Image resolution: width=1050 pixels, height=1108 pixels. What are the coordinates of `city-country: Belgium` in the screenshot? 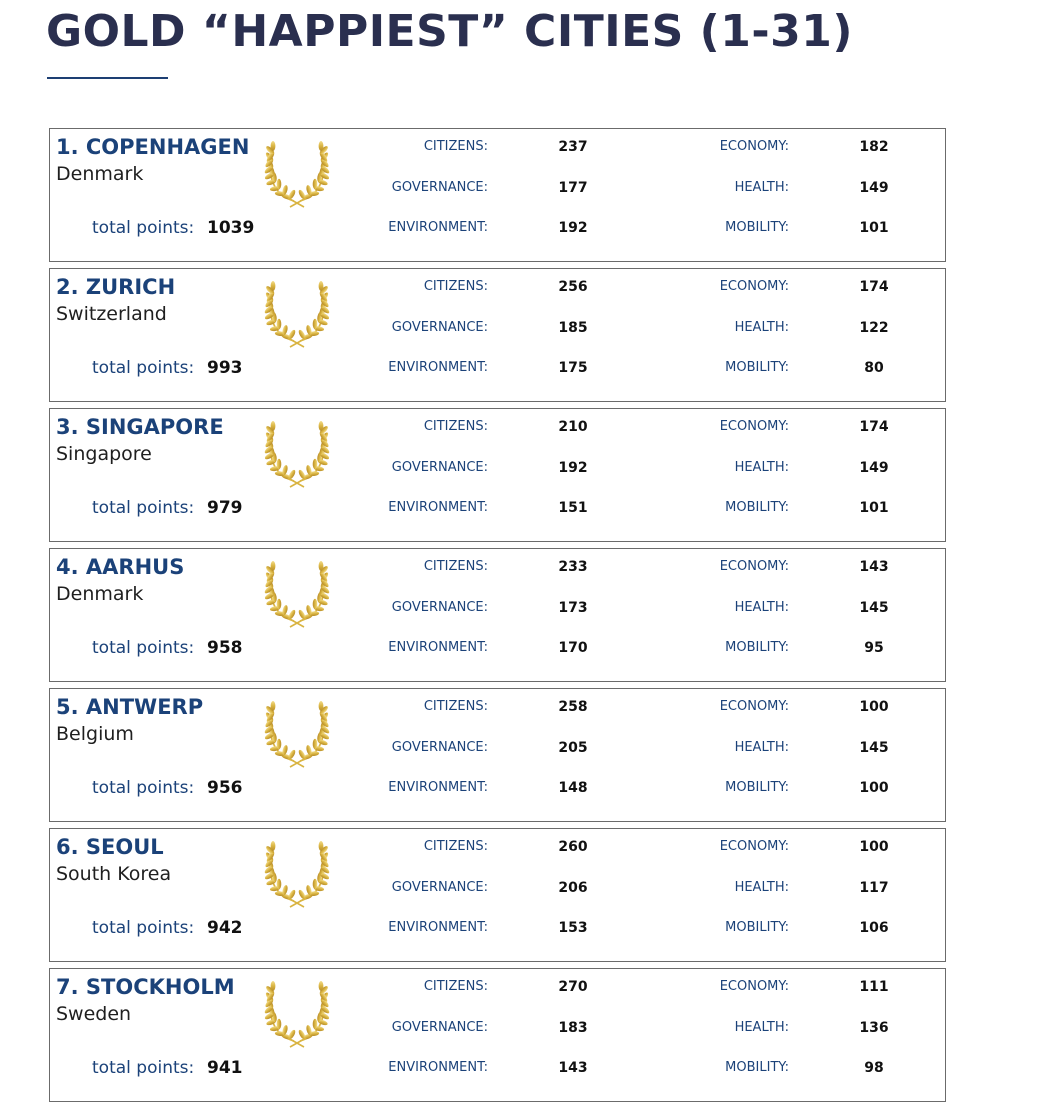 It's located at (95, 734).